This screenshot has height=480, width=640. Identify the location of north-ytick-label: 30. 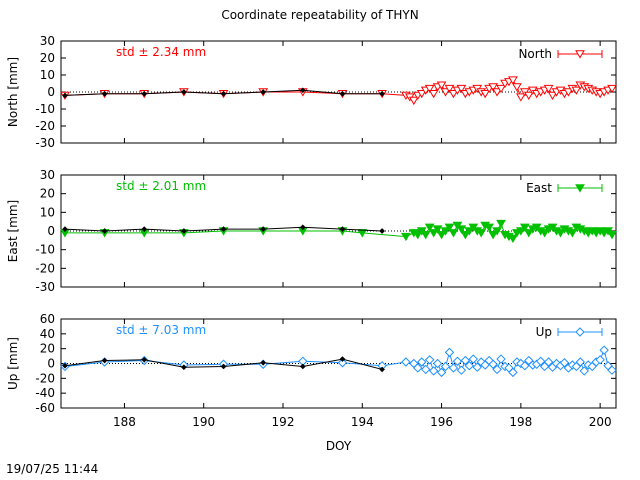
(47, 41).